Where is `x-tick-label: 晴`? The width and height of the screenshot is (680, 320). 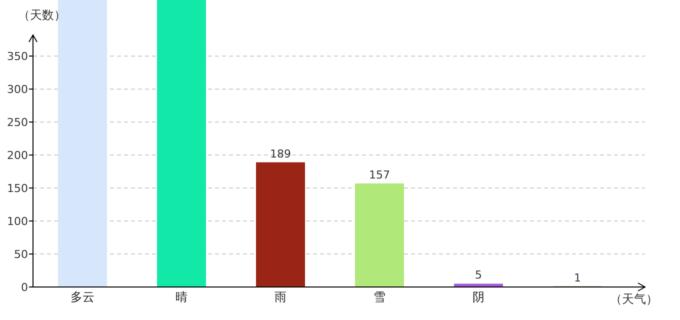
x-tick-label: 晴 is located at coordinates (182, 297).